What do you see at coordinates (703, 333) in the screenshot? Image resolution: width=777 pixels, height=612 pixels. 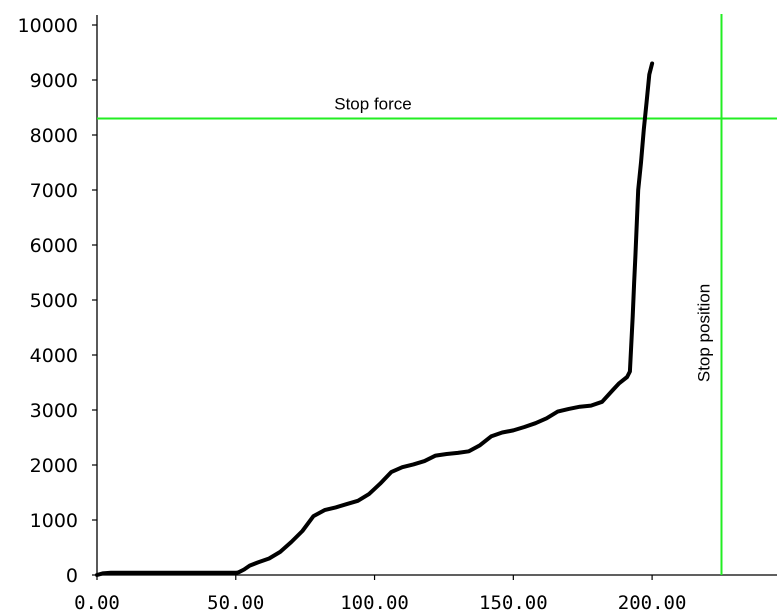 I see `stop-position-label: Stop position` at bounding box center [703, 333].